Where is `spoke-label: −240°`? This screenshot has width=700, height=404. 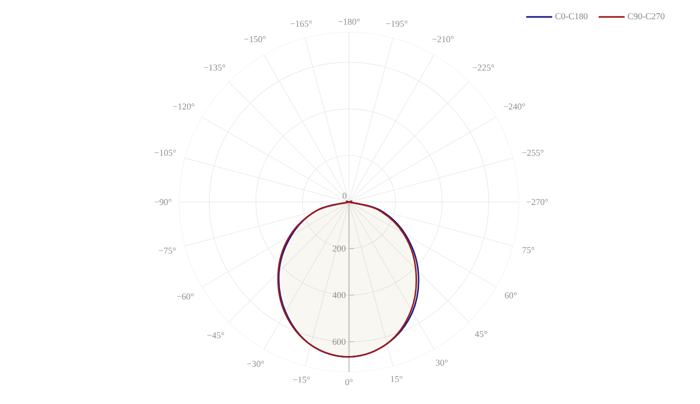
spoke-label: −240° is located at coordinates (514, 107).